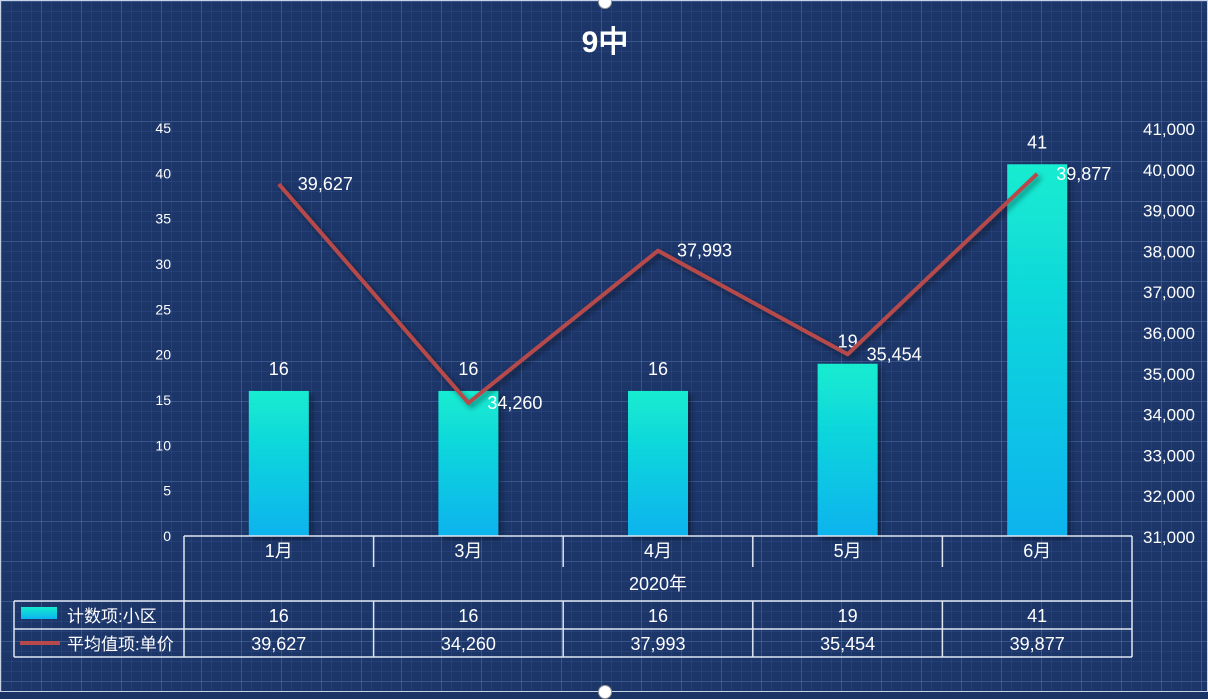  I want to click on y-left-tick-label: 25, so click(163, 309).